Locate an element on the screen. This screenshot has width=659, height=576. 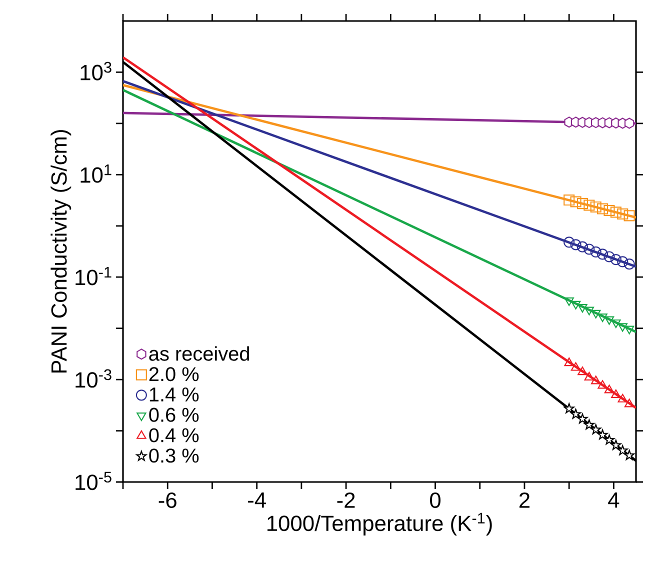
legend-label: 0.6 % is located at coordinates (174, 415).